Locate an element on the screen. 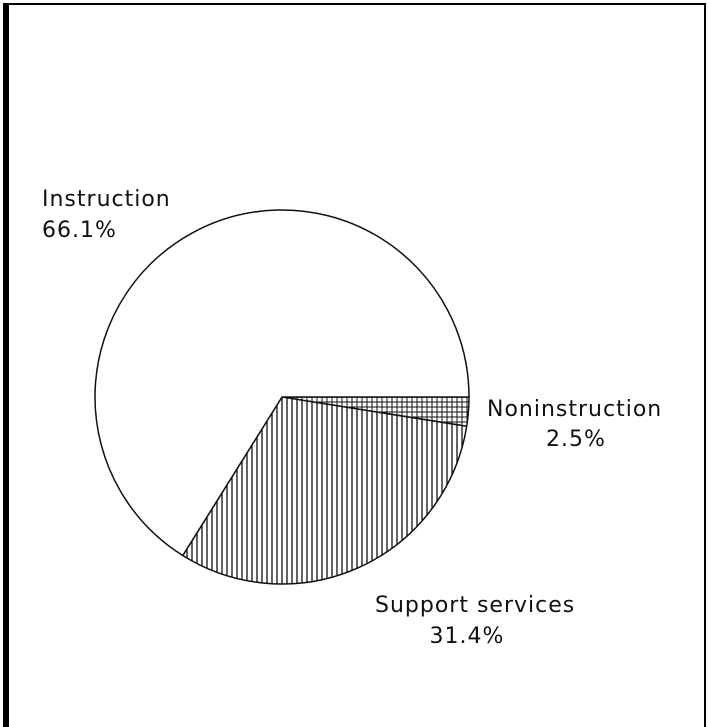  slice-label: Noninstruction is located at coordinates (574, 409).